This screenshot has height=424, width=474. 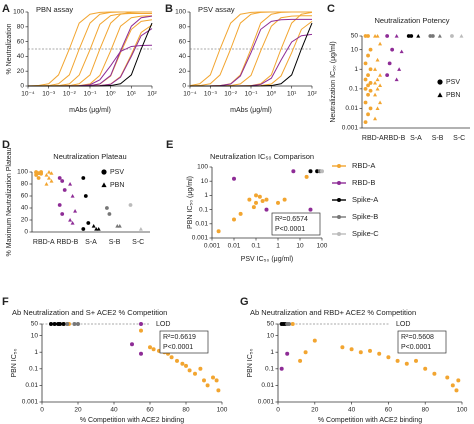 I want to click on y-tick-label: 0, so click(x=184, y=86).